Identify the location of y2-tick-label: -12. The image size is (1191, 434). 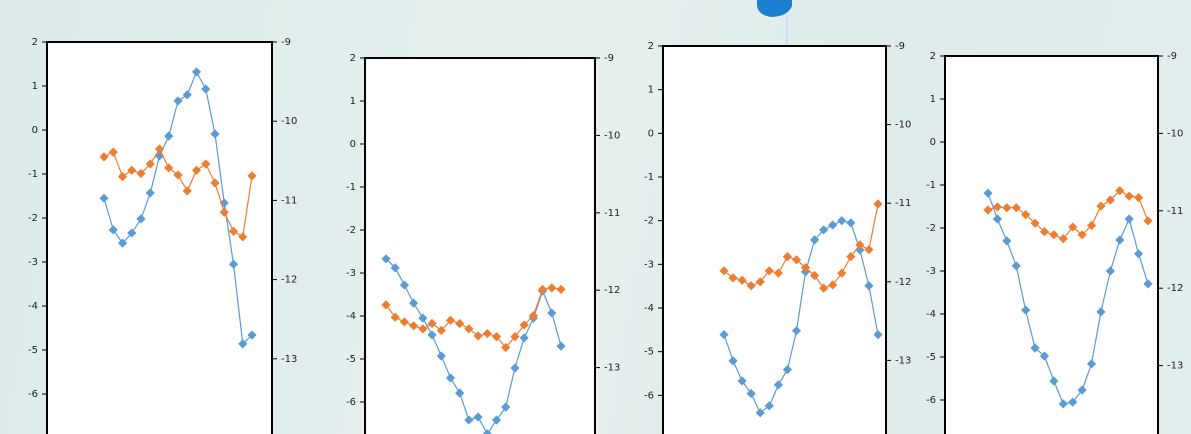
(903, 282).